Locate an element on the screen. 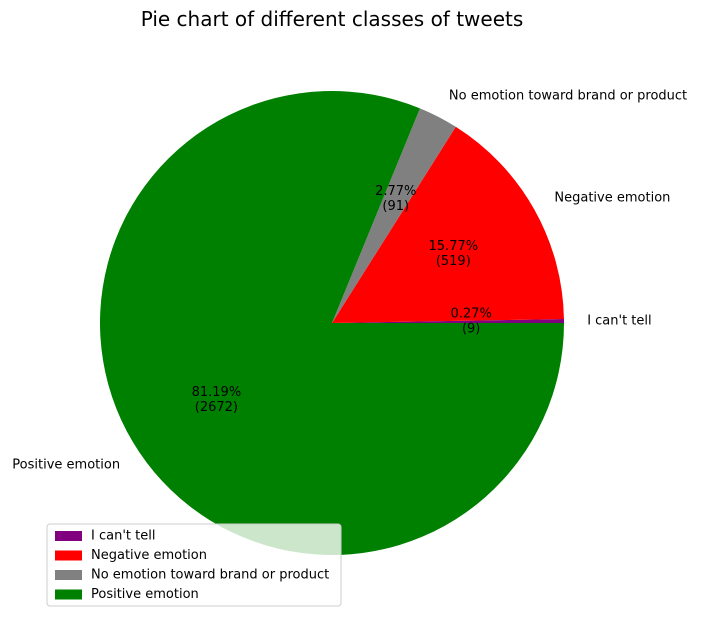 The height and width of the screenshot is (623, 703). legend-label-no-emotion-toward-brand-or-product: No emotion toward brand or product is located at coordinates (210, 575).